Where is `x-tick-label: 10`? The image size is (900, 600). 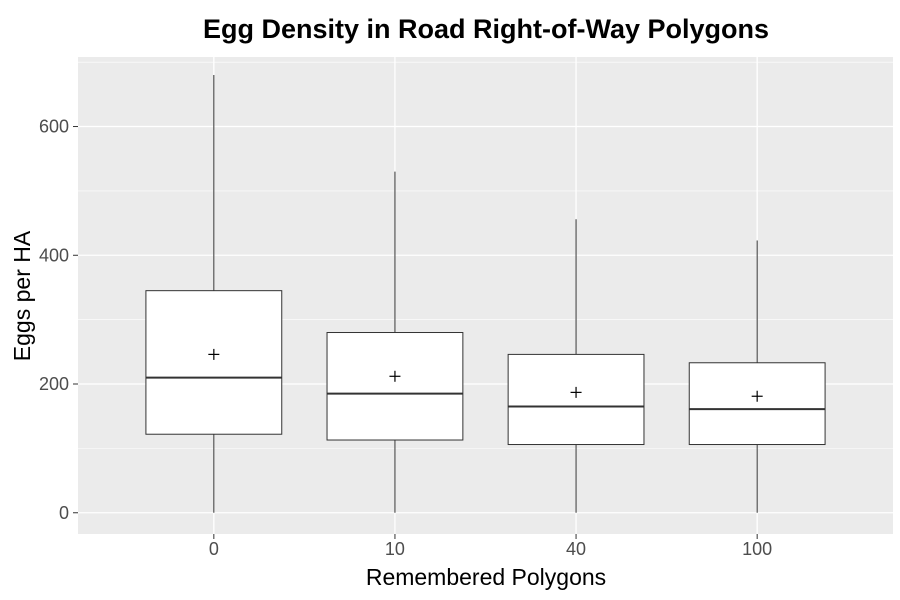 x-tick-label: 10 is located at coordinates (395, 549).